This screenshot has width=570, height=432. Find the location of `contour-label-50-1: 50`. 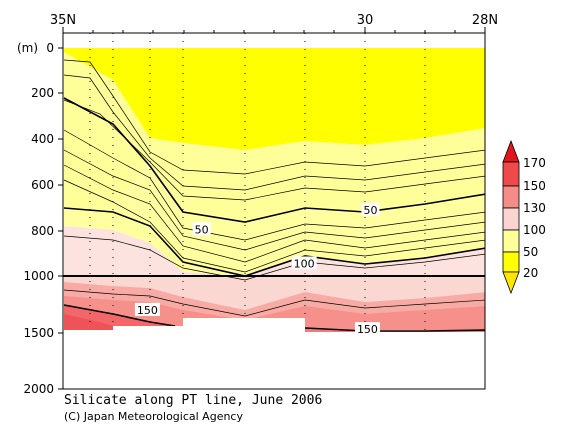

contour-label-50-1: 50 is located at coordinates (370, 210).